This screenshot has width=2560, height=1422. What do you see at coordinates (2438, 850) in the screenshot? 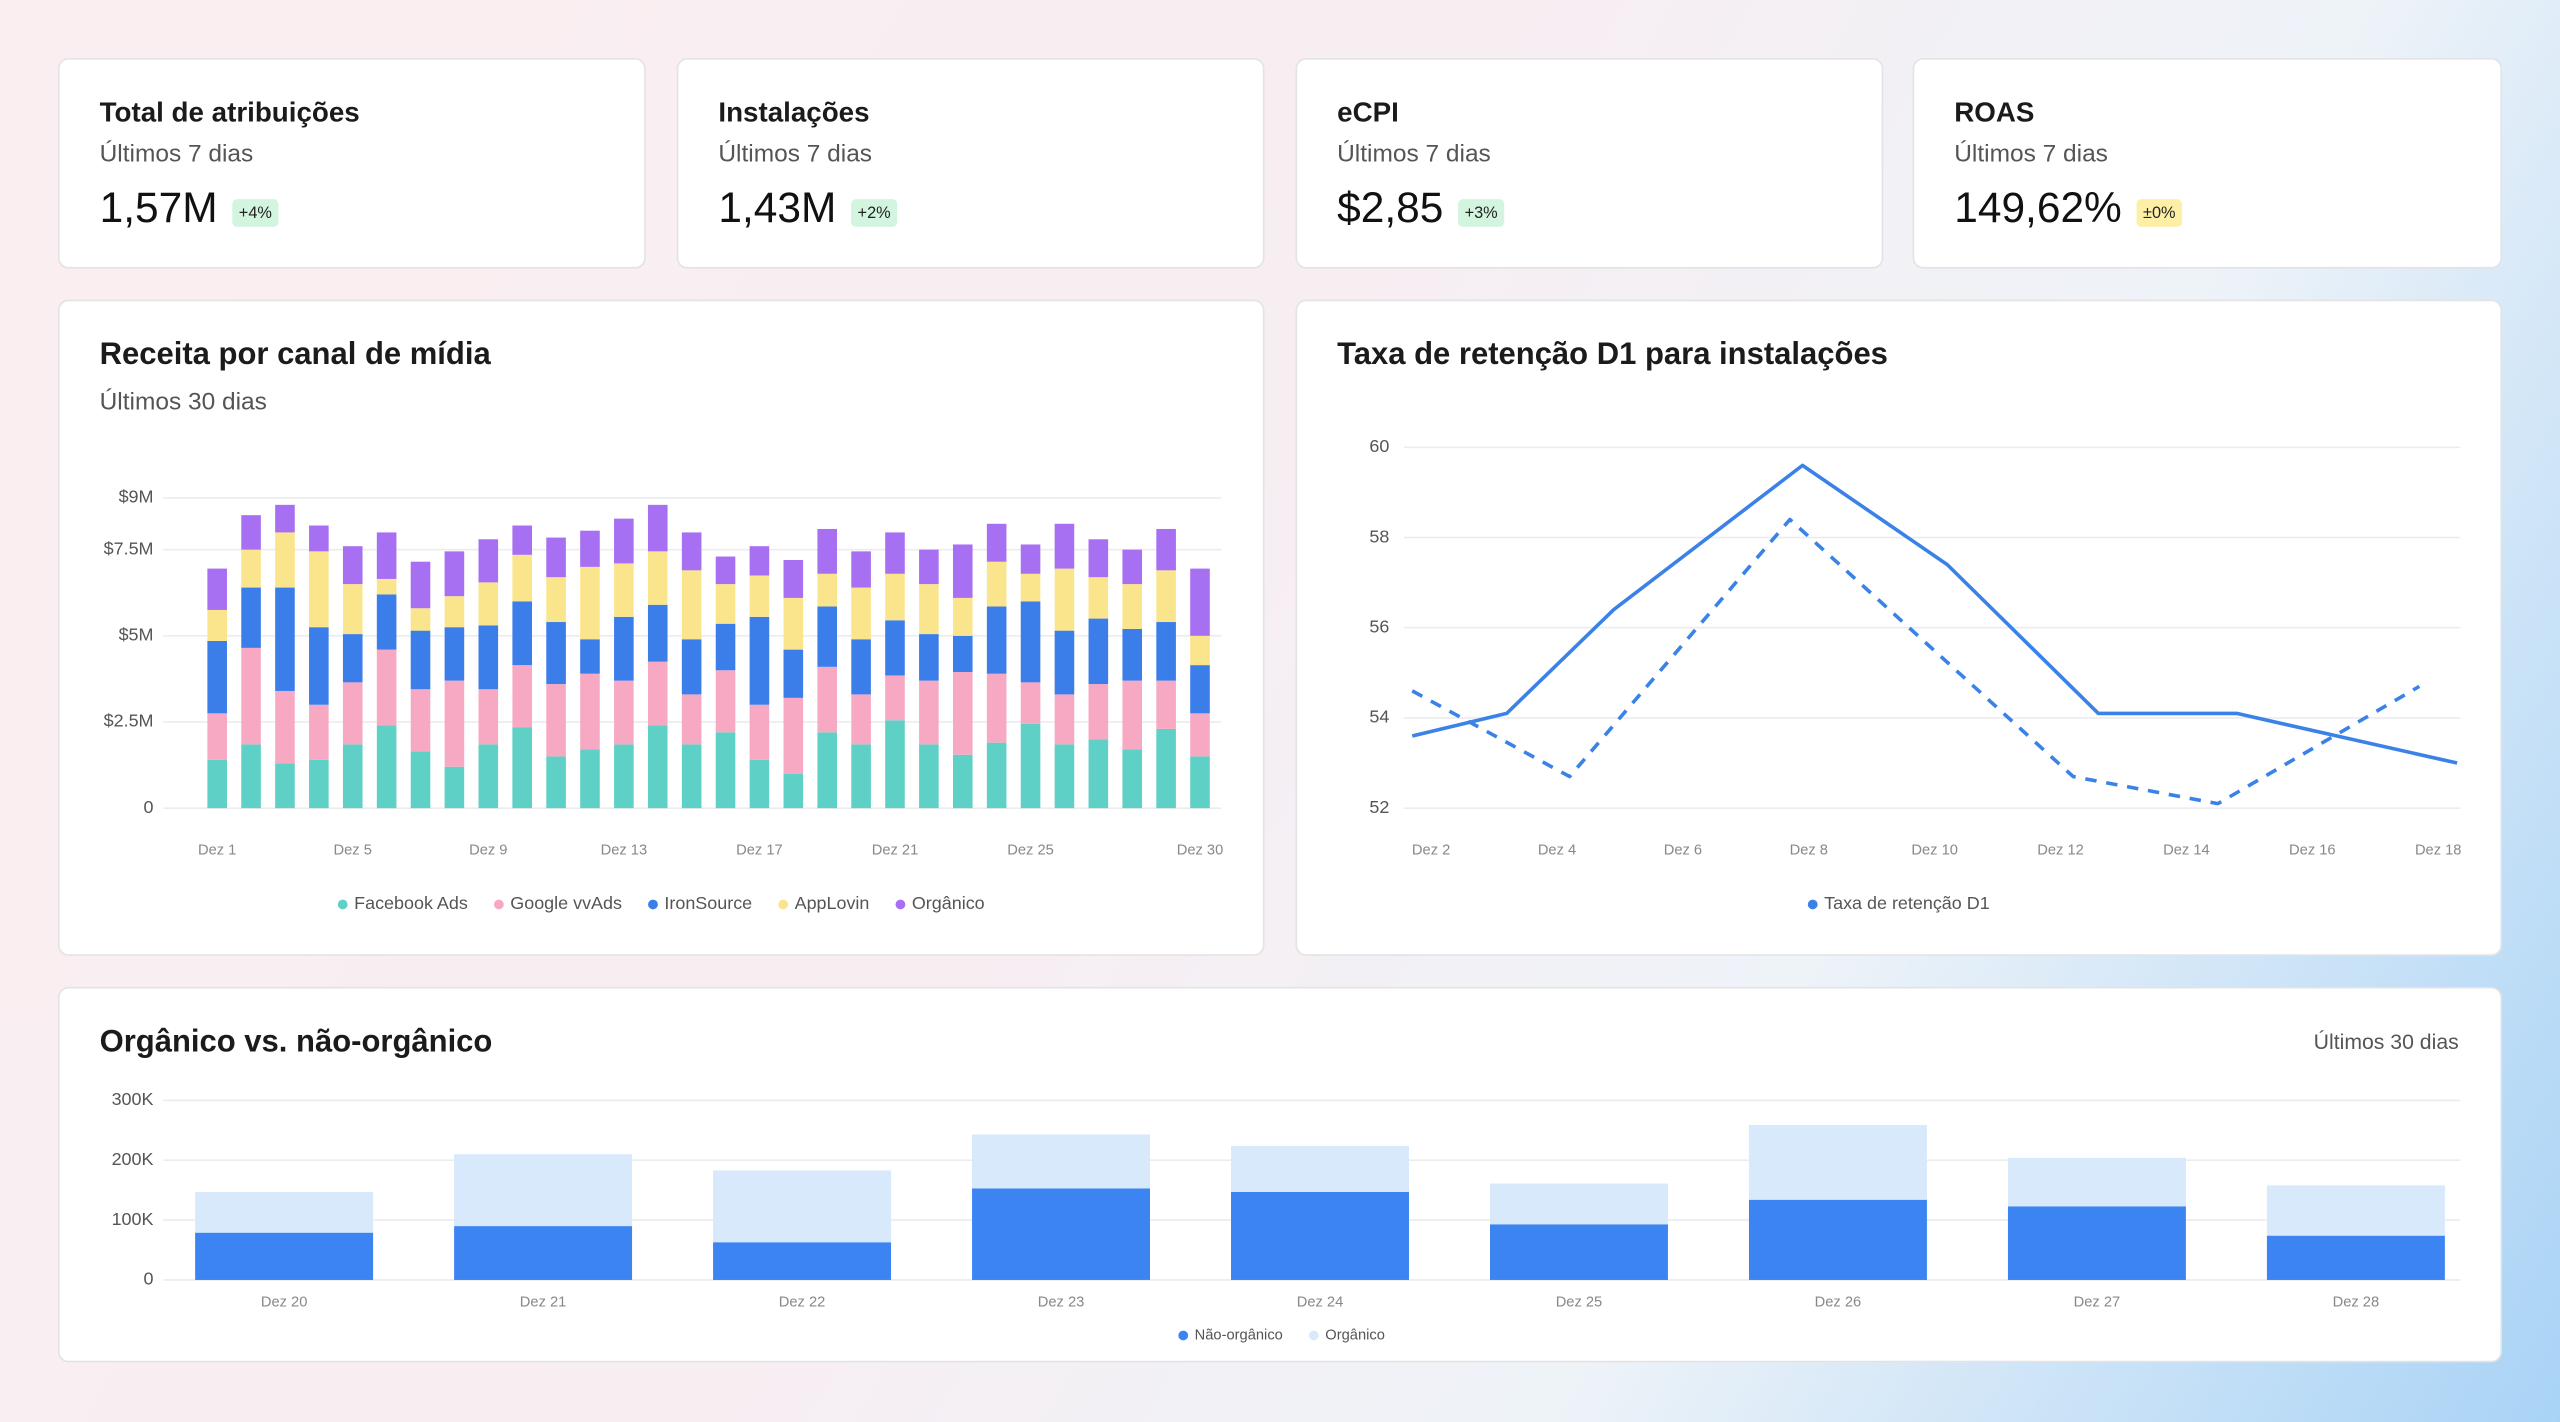
I see `x-tick-label: Dez 18` at bounding box center [2438, 850].